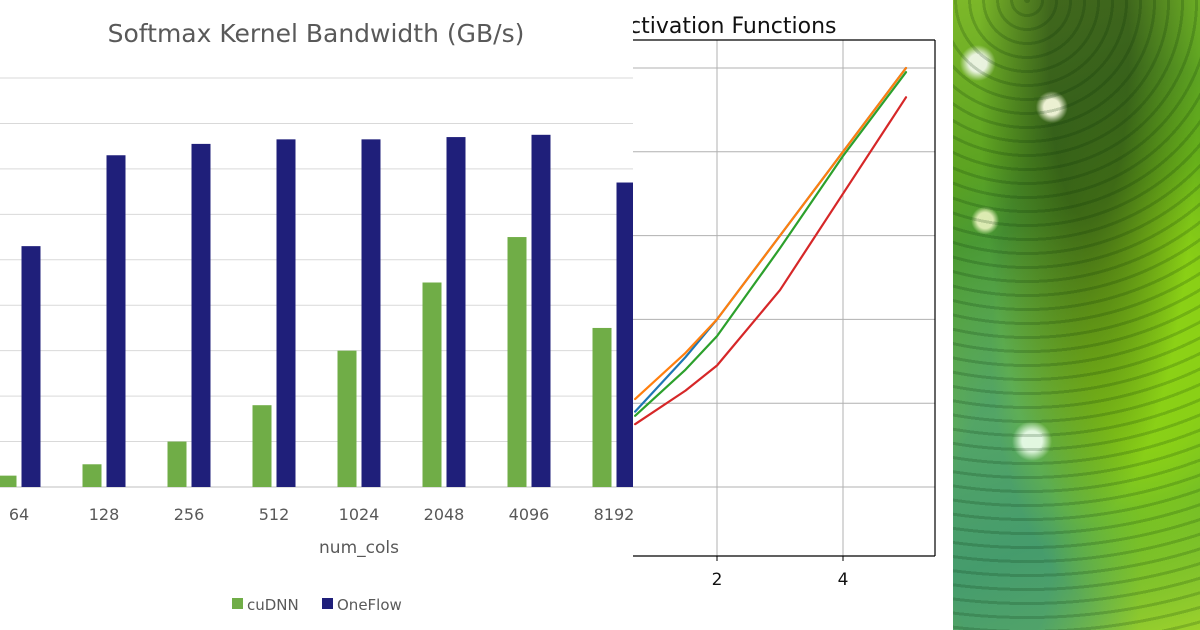  I want to click on line-chart-title: ctivation Functions, so click(735, 26).